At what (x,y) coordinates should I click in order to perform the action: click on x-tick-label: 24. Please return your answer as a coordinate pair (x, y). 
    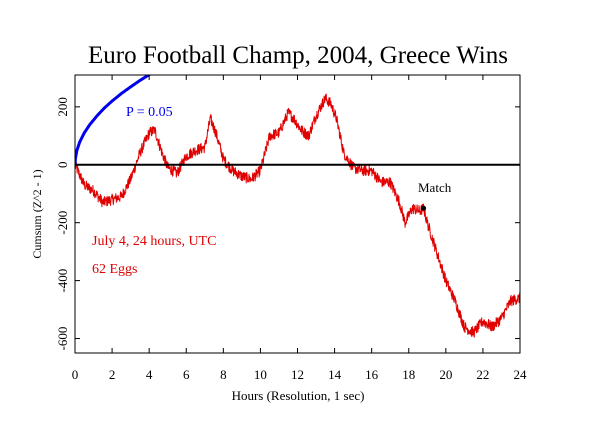
    Looking at the image, I should click on (521, 374).